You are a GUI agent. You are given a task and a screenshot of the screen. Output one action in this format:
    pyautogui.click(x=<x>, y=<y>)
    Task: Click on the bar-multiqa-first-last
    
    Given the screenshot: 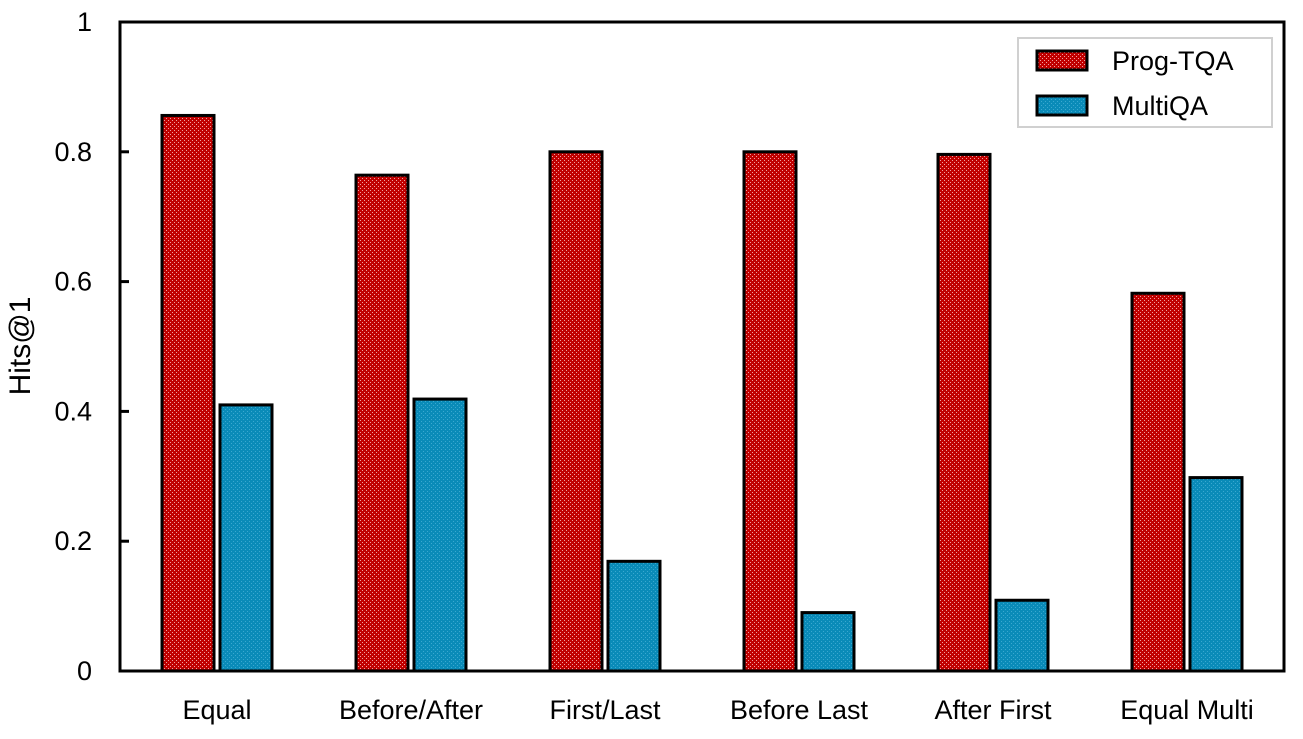 What is the action you would take?
    pyautogui.click(x=634, y=616)
    